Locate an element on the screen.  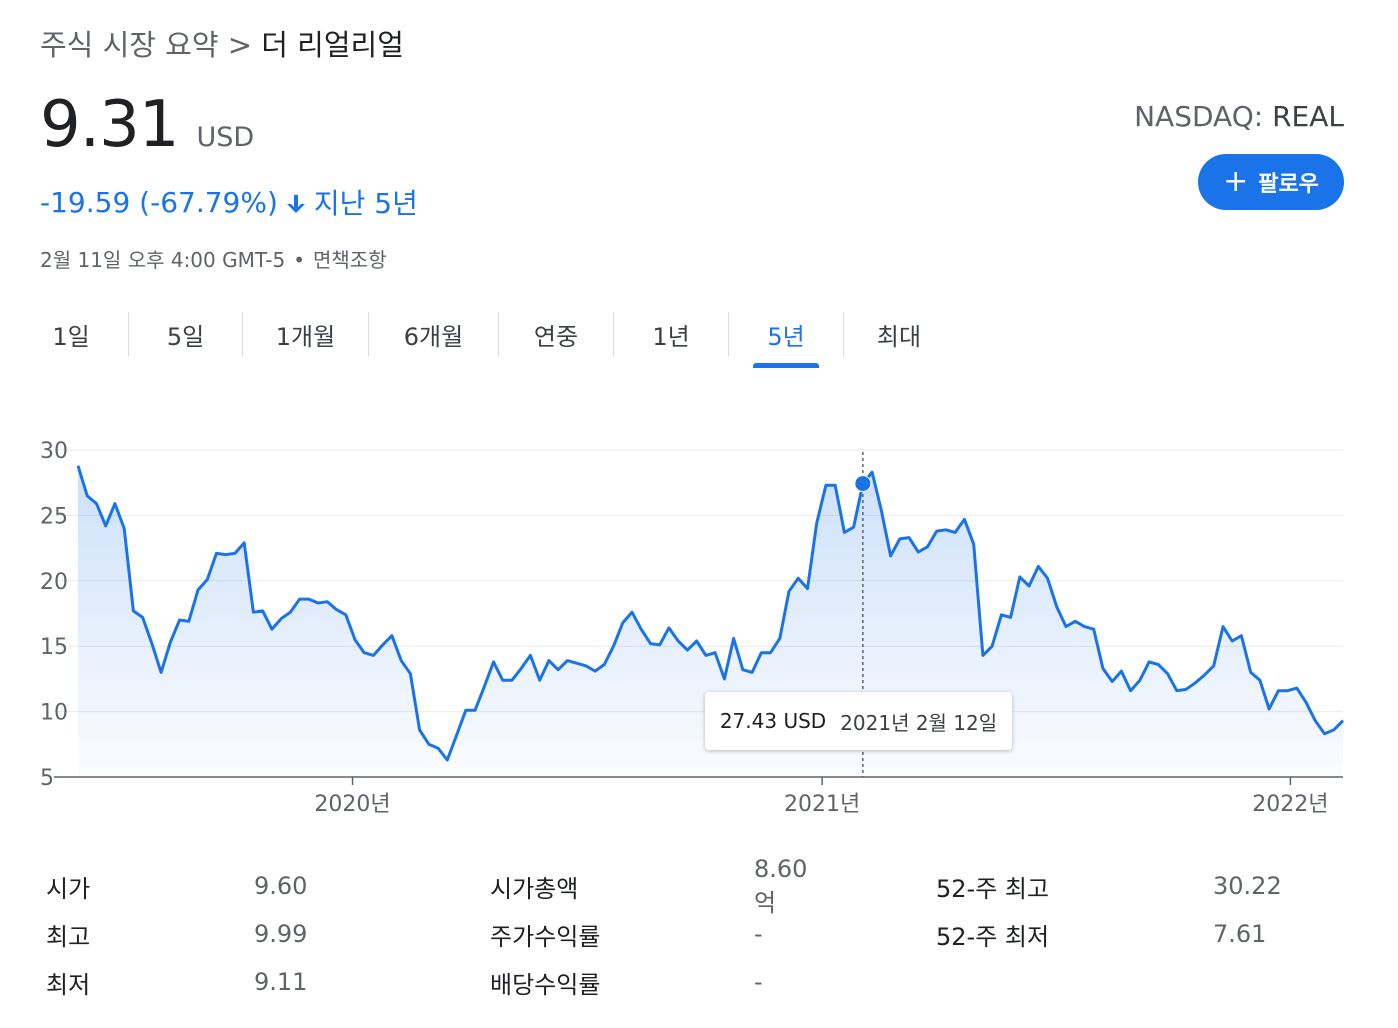
stat-52w-low: 52-주 최저 7.61 is located at coordinates (1101, 935).